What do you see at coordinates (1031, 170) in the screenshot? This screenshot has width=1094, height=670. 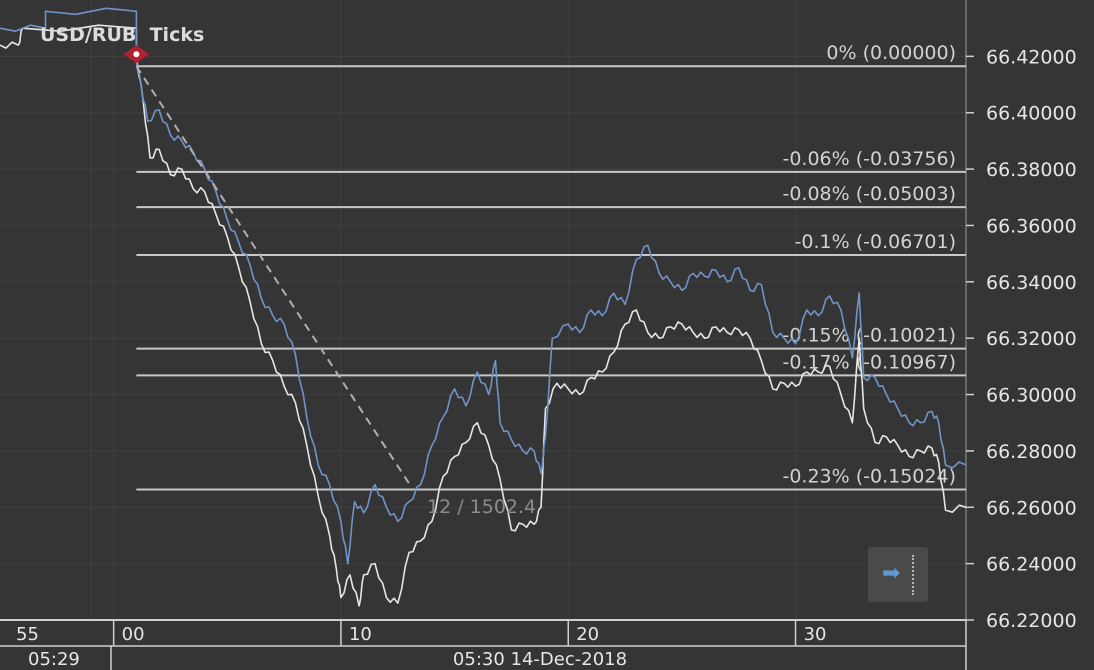 I see `y-tick-label-2: 66.38000` at bounding box center [1031, 170].